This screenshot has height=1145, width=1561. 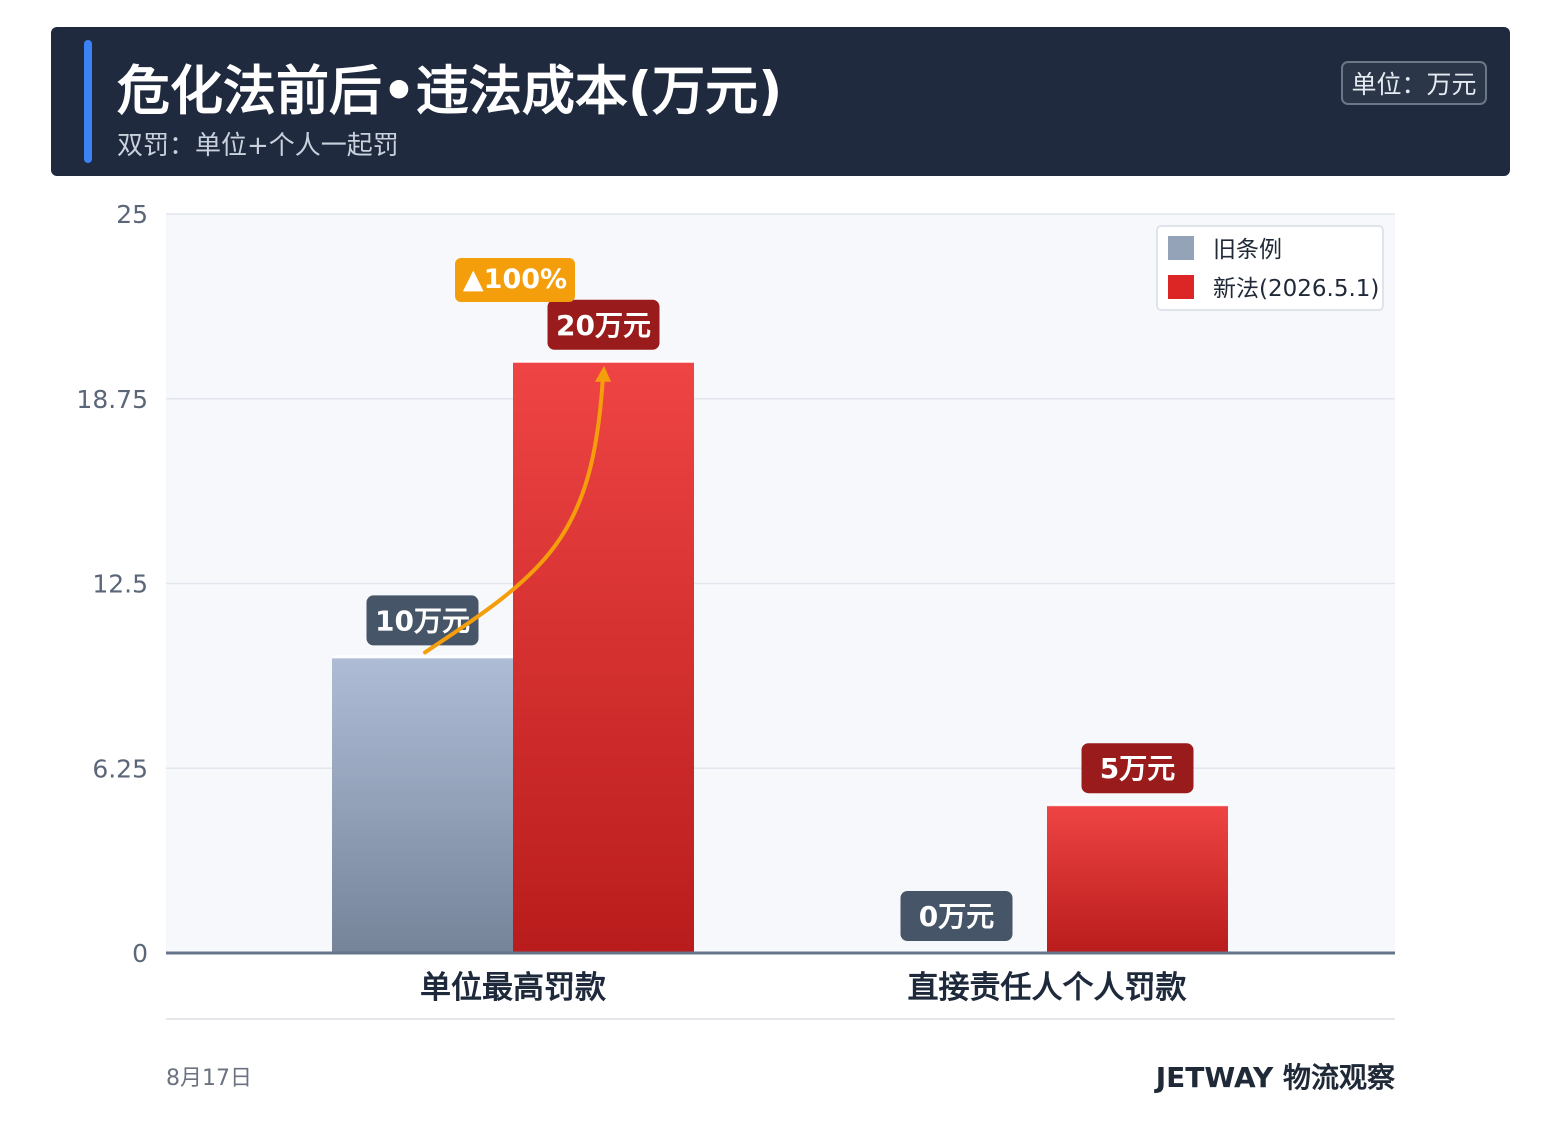 What do you see at coordinates (422, 805) in the screenshot?
I see `bar-old` at bounding box center [422, 805].